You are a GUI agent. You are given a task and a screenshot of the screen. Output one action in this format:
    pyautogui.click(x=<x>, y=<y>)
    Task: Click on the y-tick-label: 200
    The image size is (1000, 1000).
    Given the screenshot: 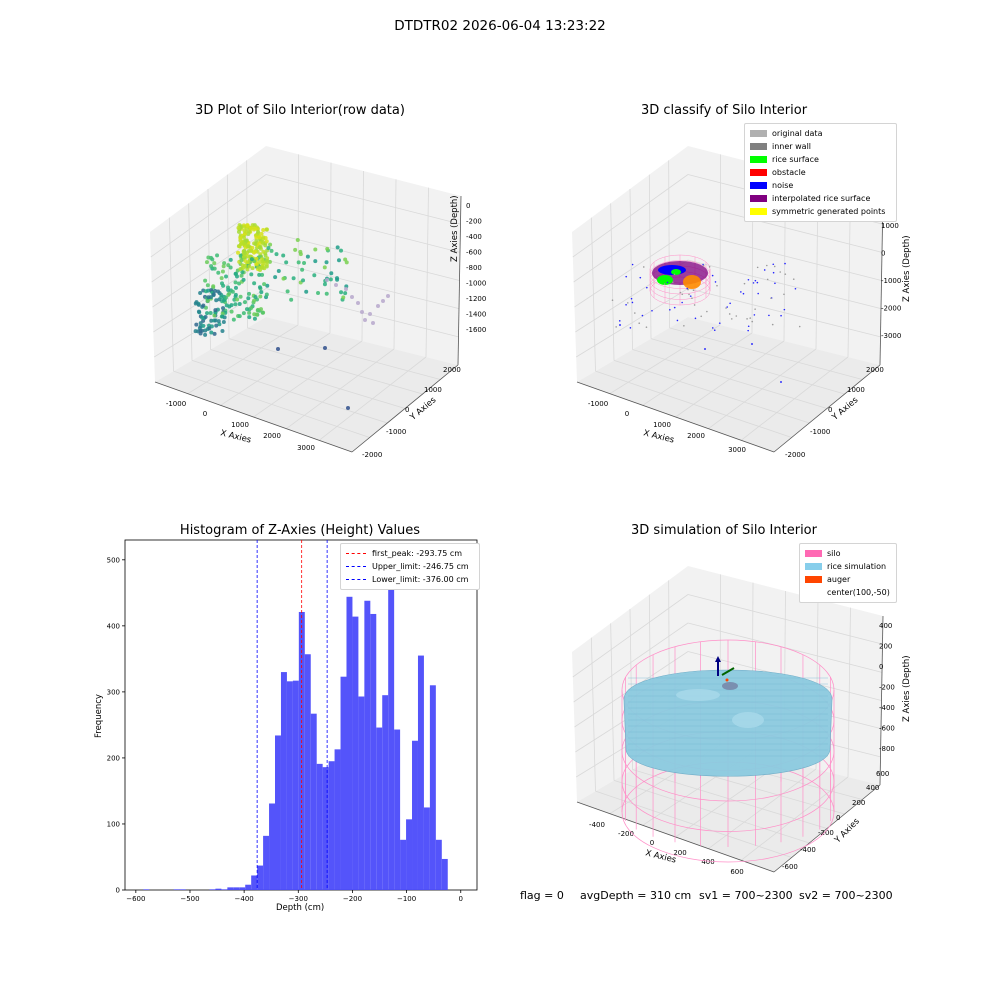 What is the action you would take?
    pyautogui.click(x=113, y=758)
    